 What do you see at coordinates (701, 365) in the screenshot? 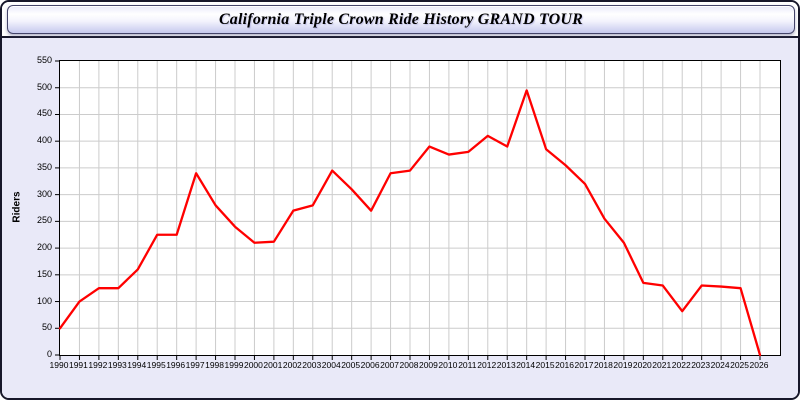
I see `x-tick-label: 2023` at bounding box center [701, 365].